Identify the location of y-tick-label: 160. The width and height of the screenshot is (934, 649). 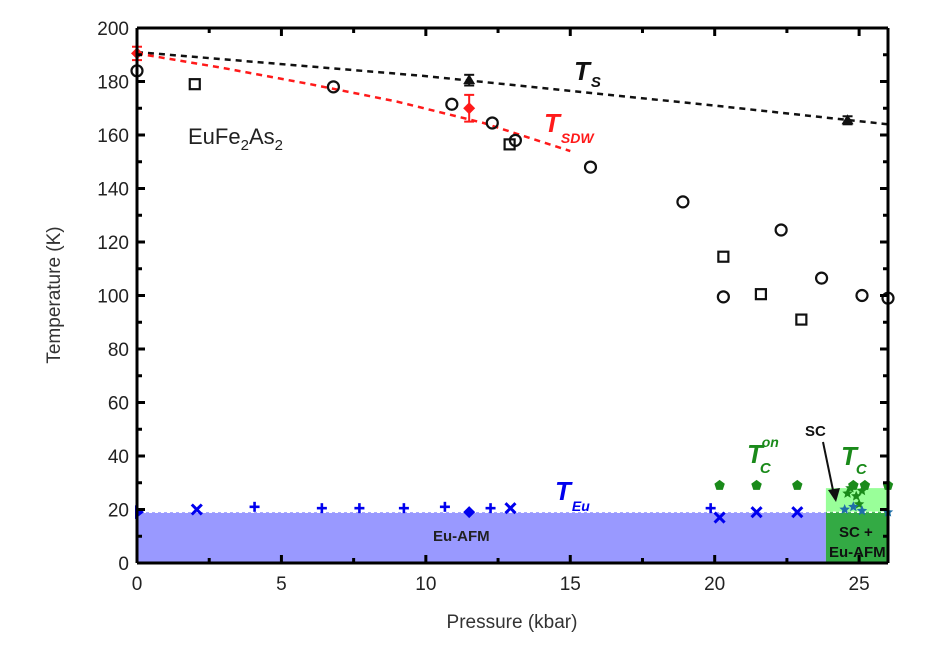
(113, 136).